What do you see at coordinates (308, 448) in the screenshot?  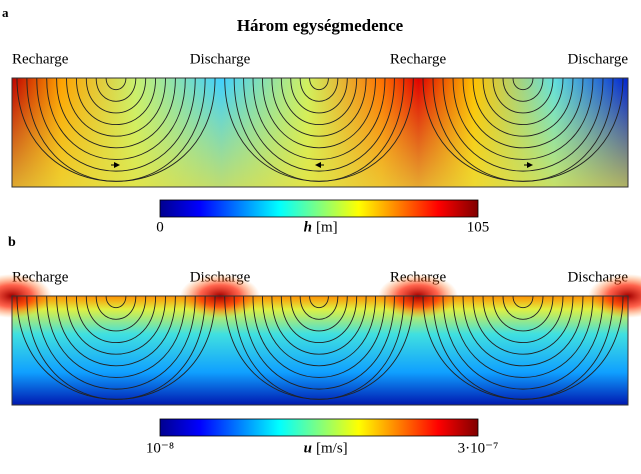 I see `colorbar-symbol: u` at bounding box center [308, 448].